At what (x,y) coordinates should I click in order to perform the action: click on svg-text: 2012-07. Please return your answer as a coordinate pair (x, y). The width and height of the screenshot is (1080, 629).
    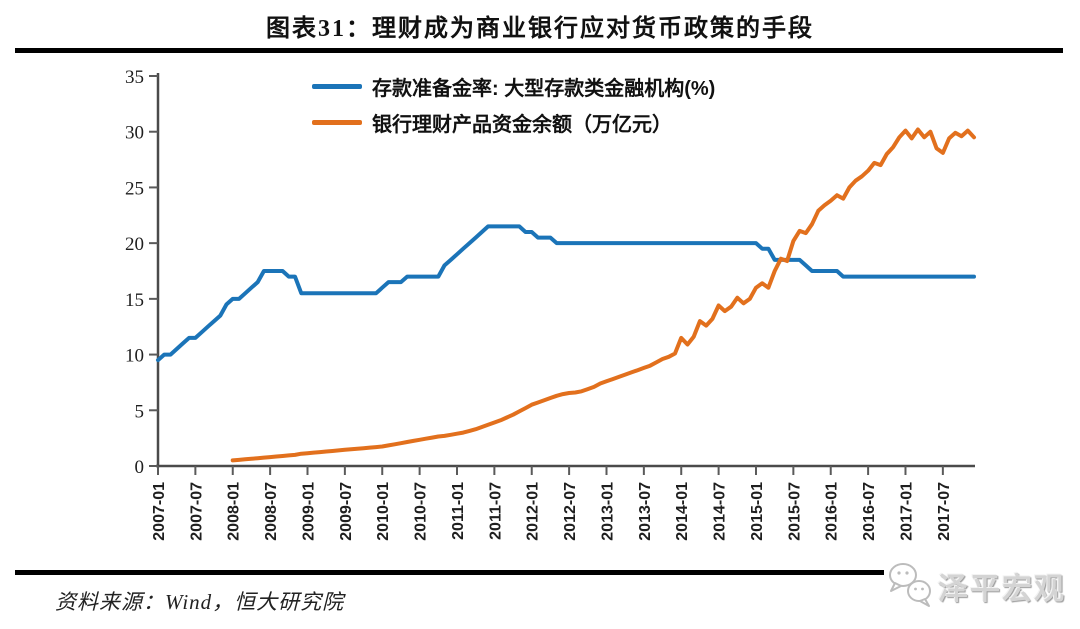
    Looking at the image, I should click on (570, 511).